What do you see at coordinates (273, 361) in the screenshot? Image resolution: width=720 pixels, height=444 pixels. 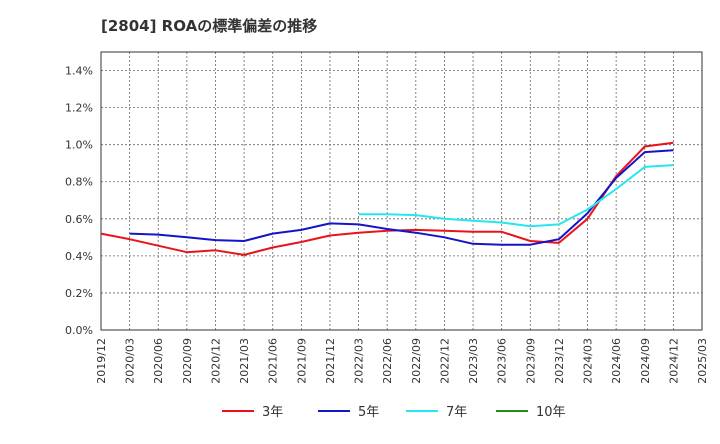 I see `x-tick-label: 2021/06` at bounding box center [273, 361].